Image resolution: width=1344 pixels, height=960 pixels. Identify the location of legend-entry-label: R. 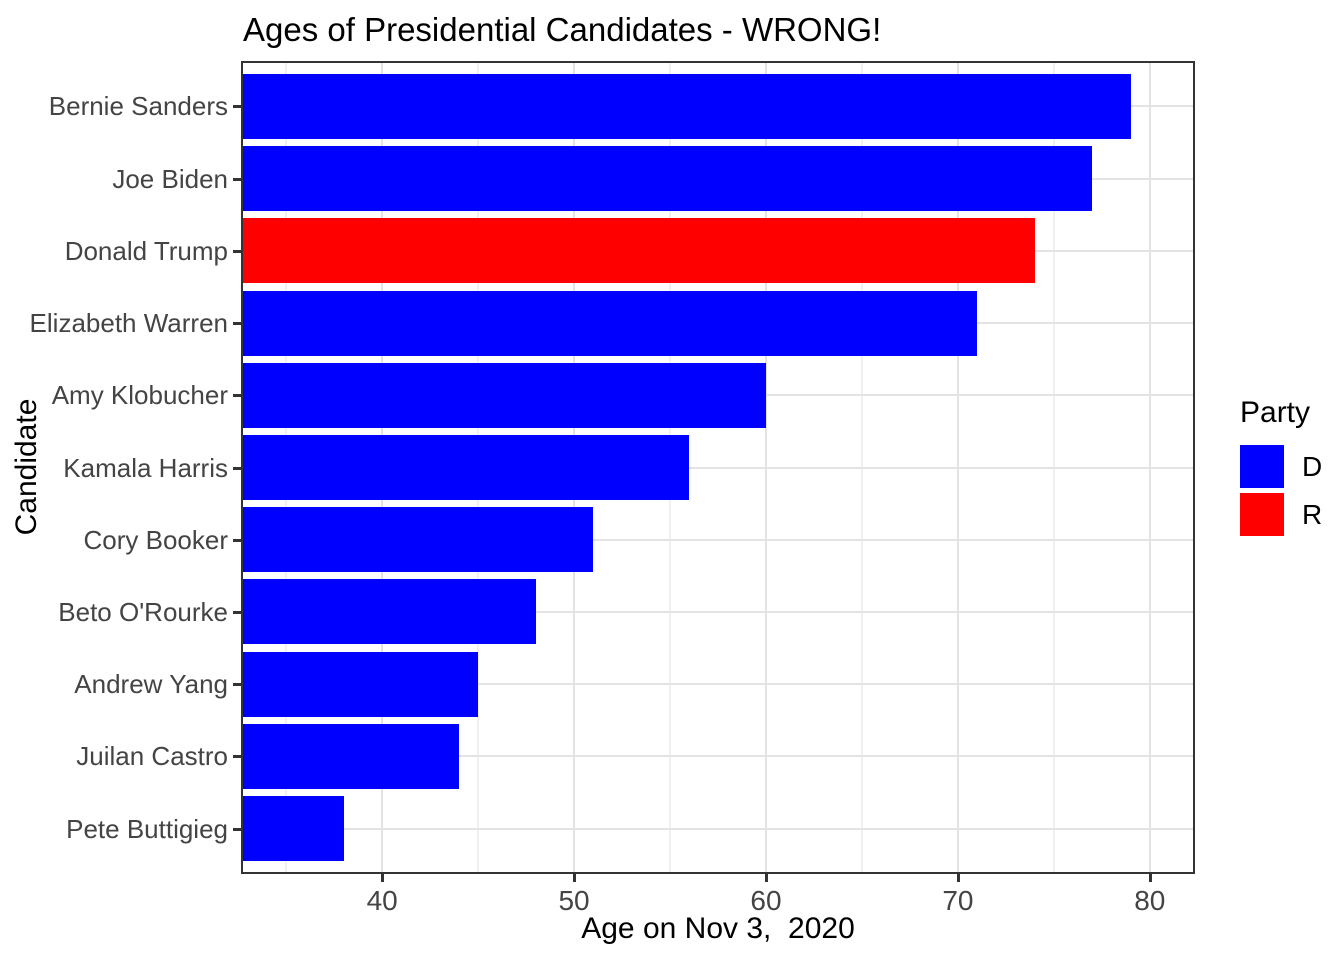
(1312, 514).